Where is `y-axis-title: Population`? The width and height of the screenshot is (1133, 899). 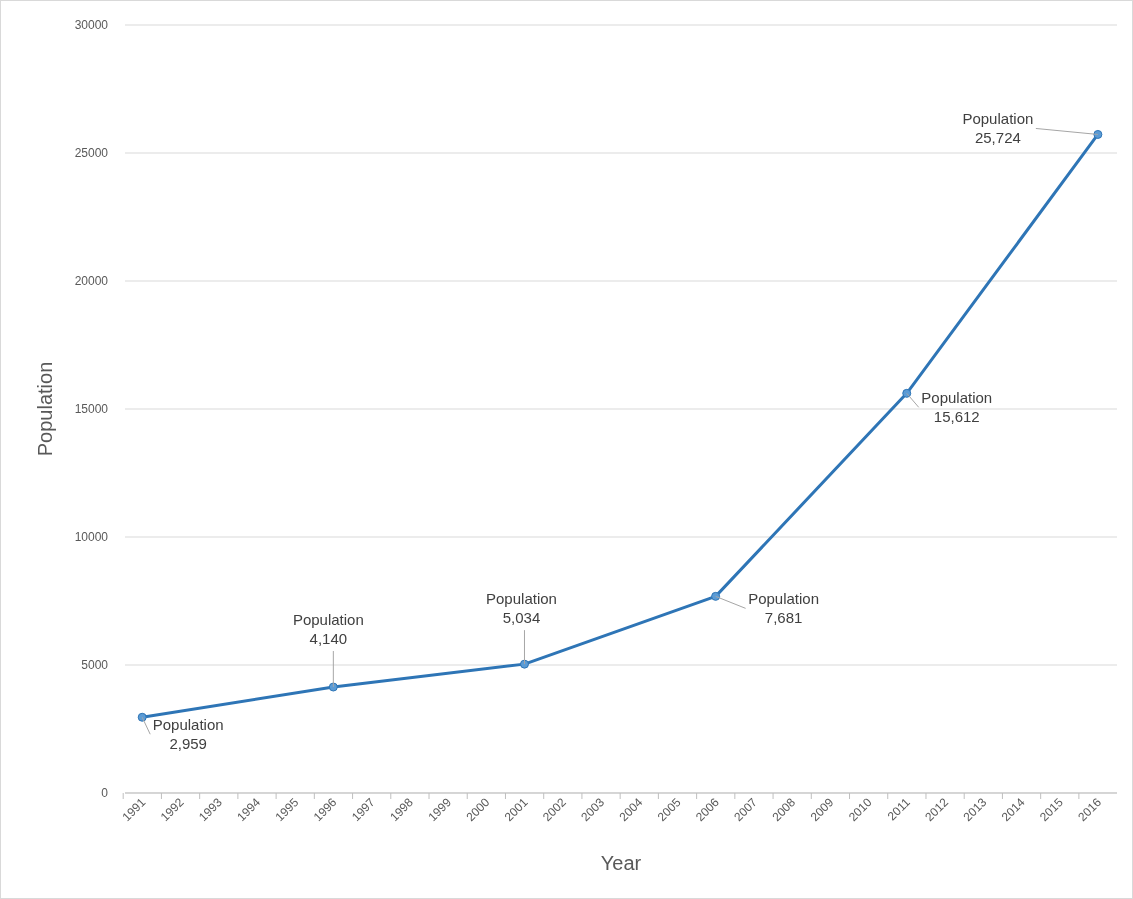 y-axis-title: Population is located at coordinates (45, 409).